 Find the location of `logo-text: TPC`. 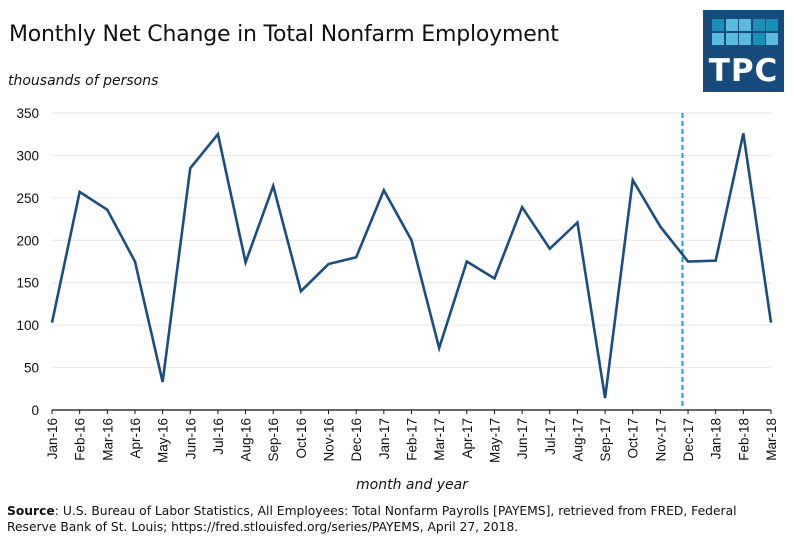

logo-text: TPC is located at coordinates (743, 71).